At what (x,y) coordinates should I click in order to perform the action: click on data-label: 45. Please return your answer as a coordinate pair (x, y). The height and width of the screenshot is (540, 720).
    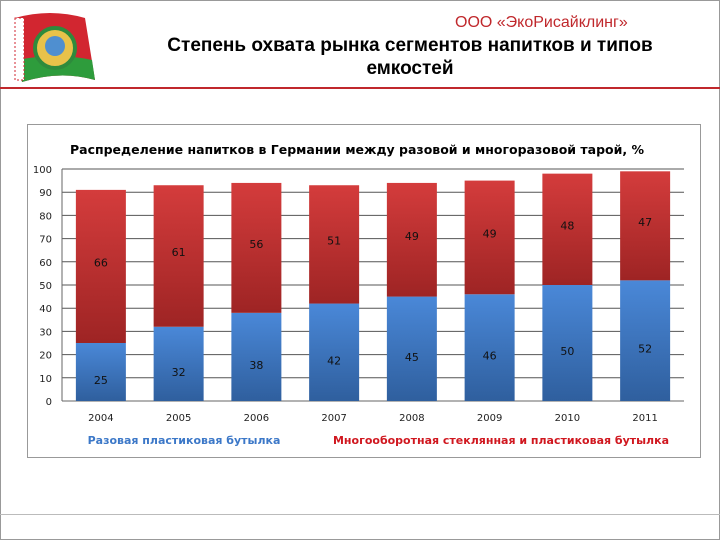
    Looking at the image, I should click on (412, 357).